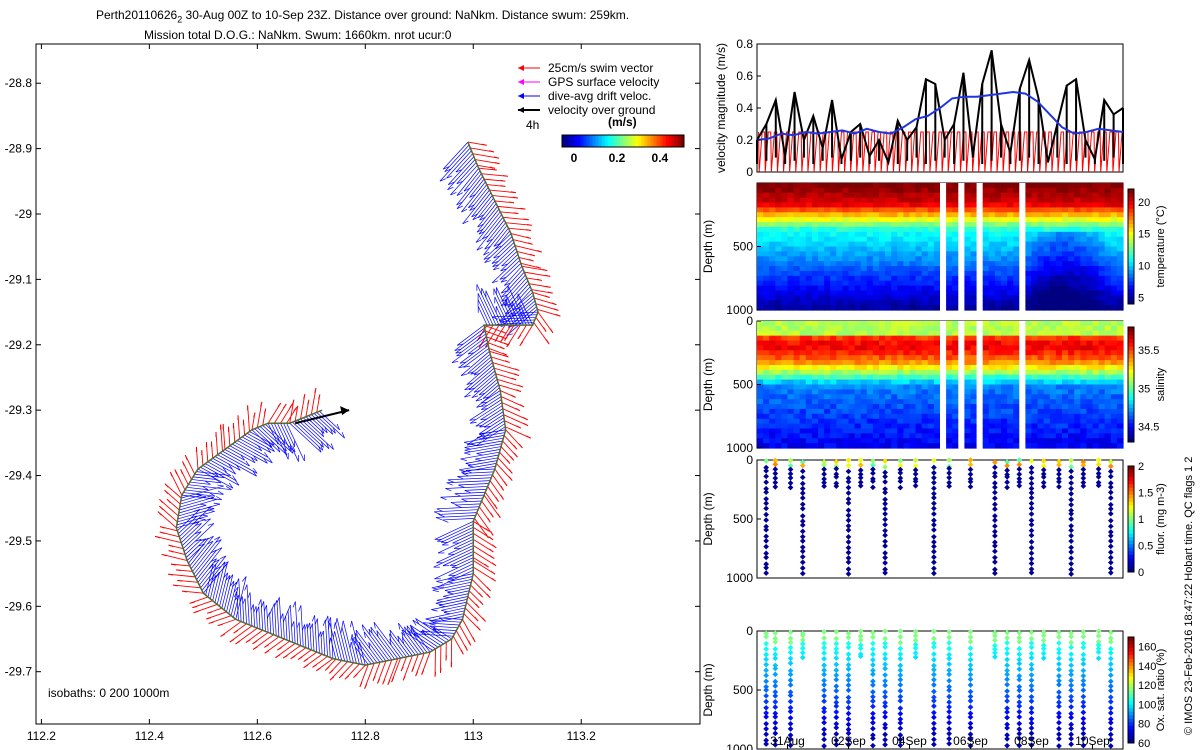 This screenshot has height=750, width=1200. I want to click on fluor-cells, so click(938, 517).